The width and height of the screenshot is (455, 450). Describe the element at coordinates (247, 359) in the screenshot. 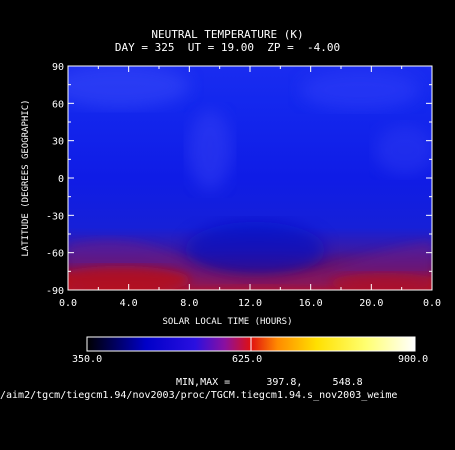

I see `colorbar-mid-label: 625.0` at that location.